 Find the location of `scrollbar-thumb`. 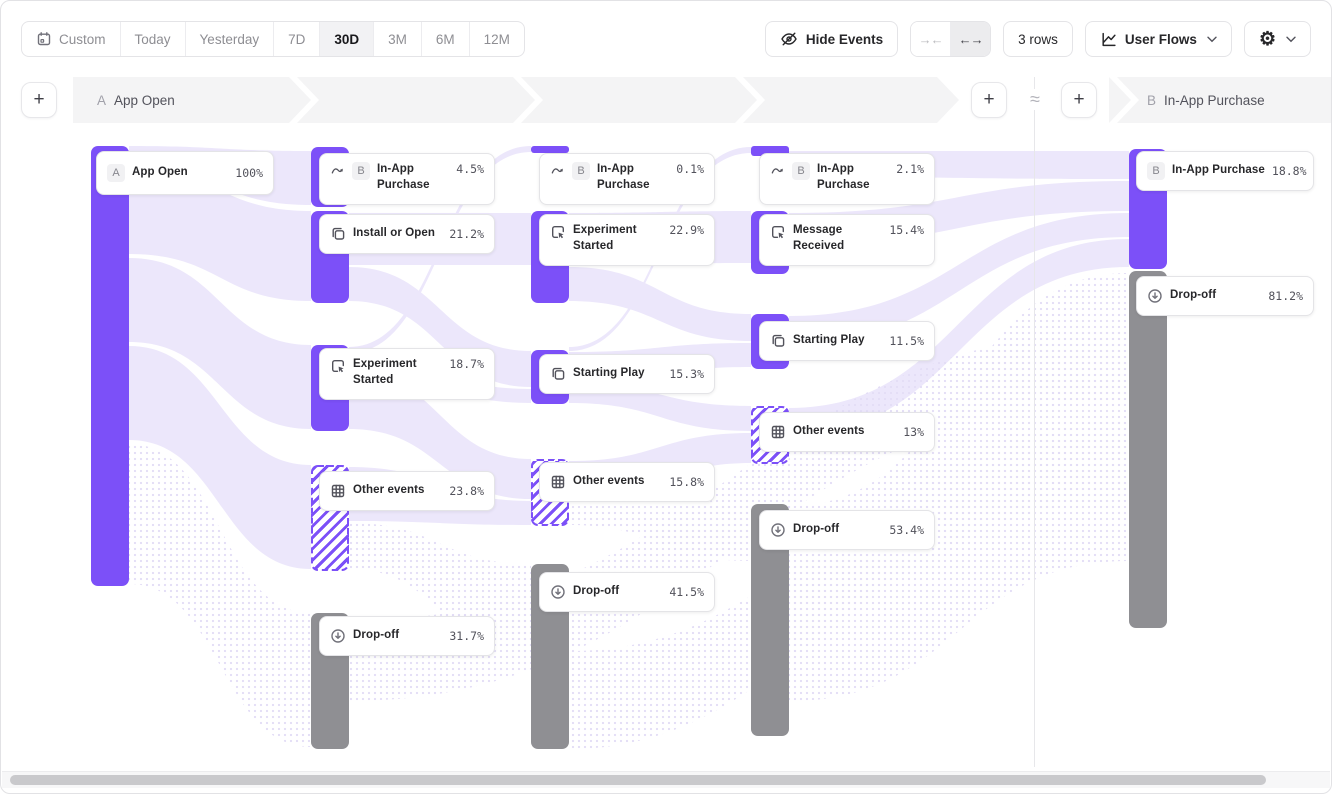

scrollbar-thumb is located at coordinates (638, 780).